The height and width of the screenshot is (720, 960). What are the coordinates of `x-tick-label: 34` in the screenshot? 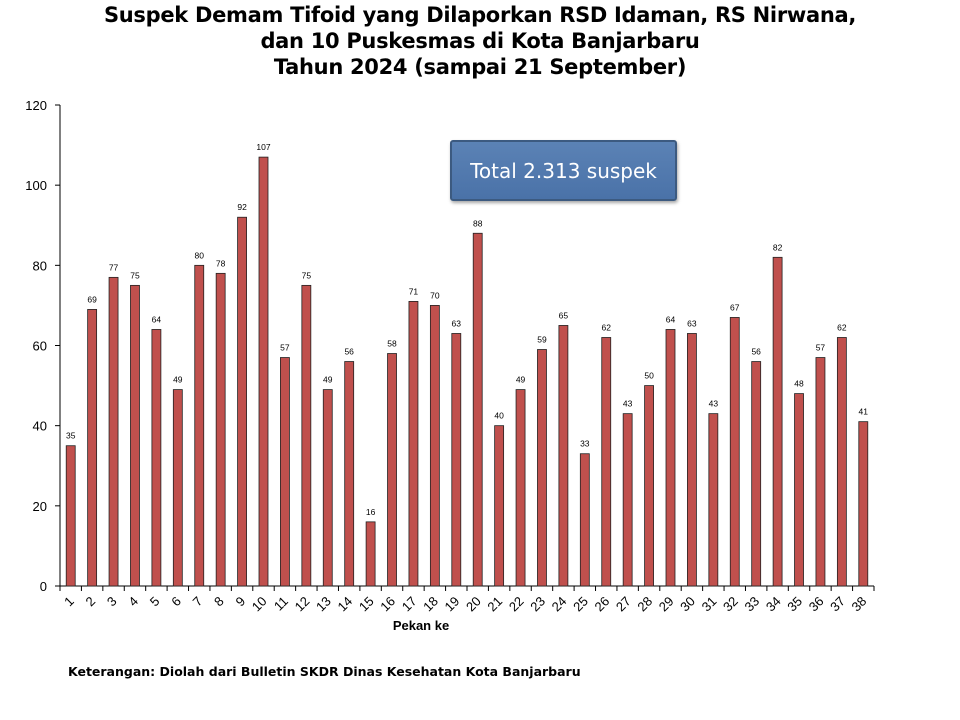 It's located at (773, 604).